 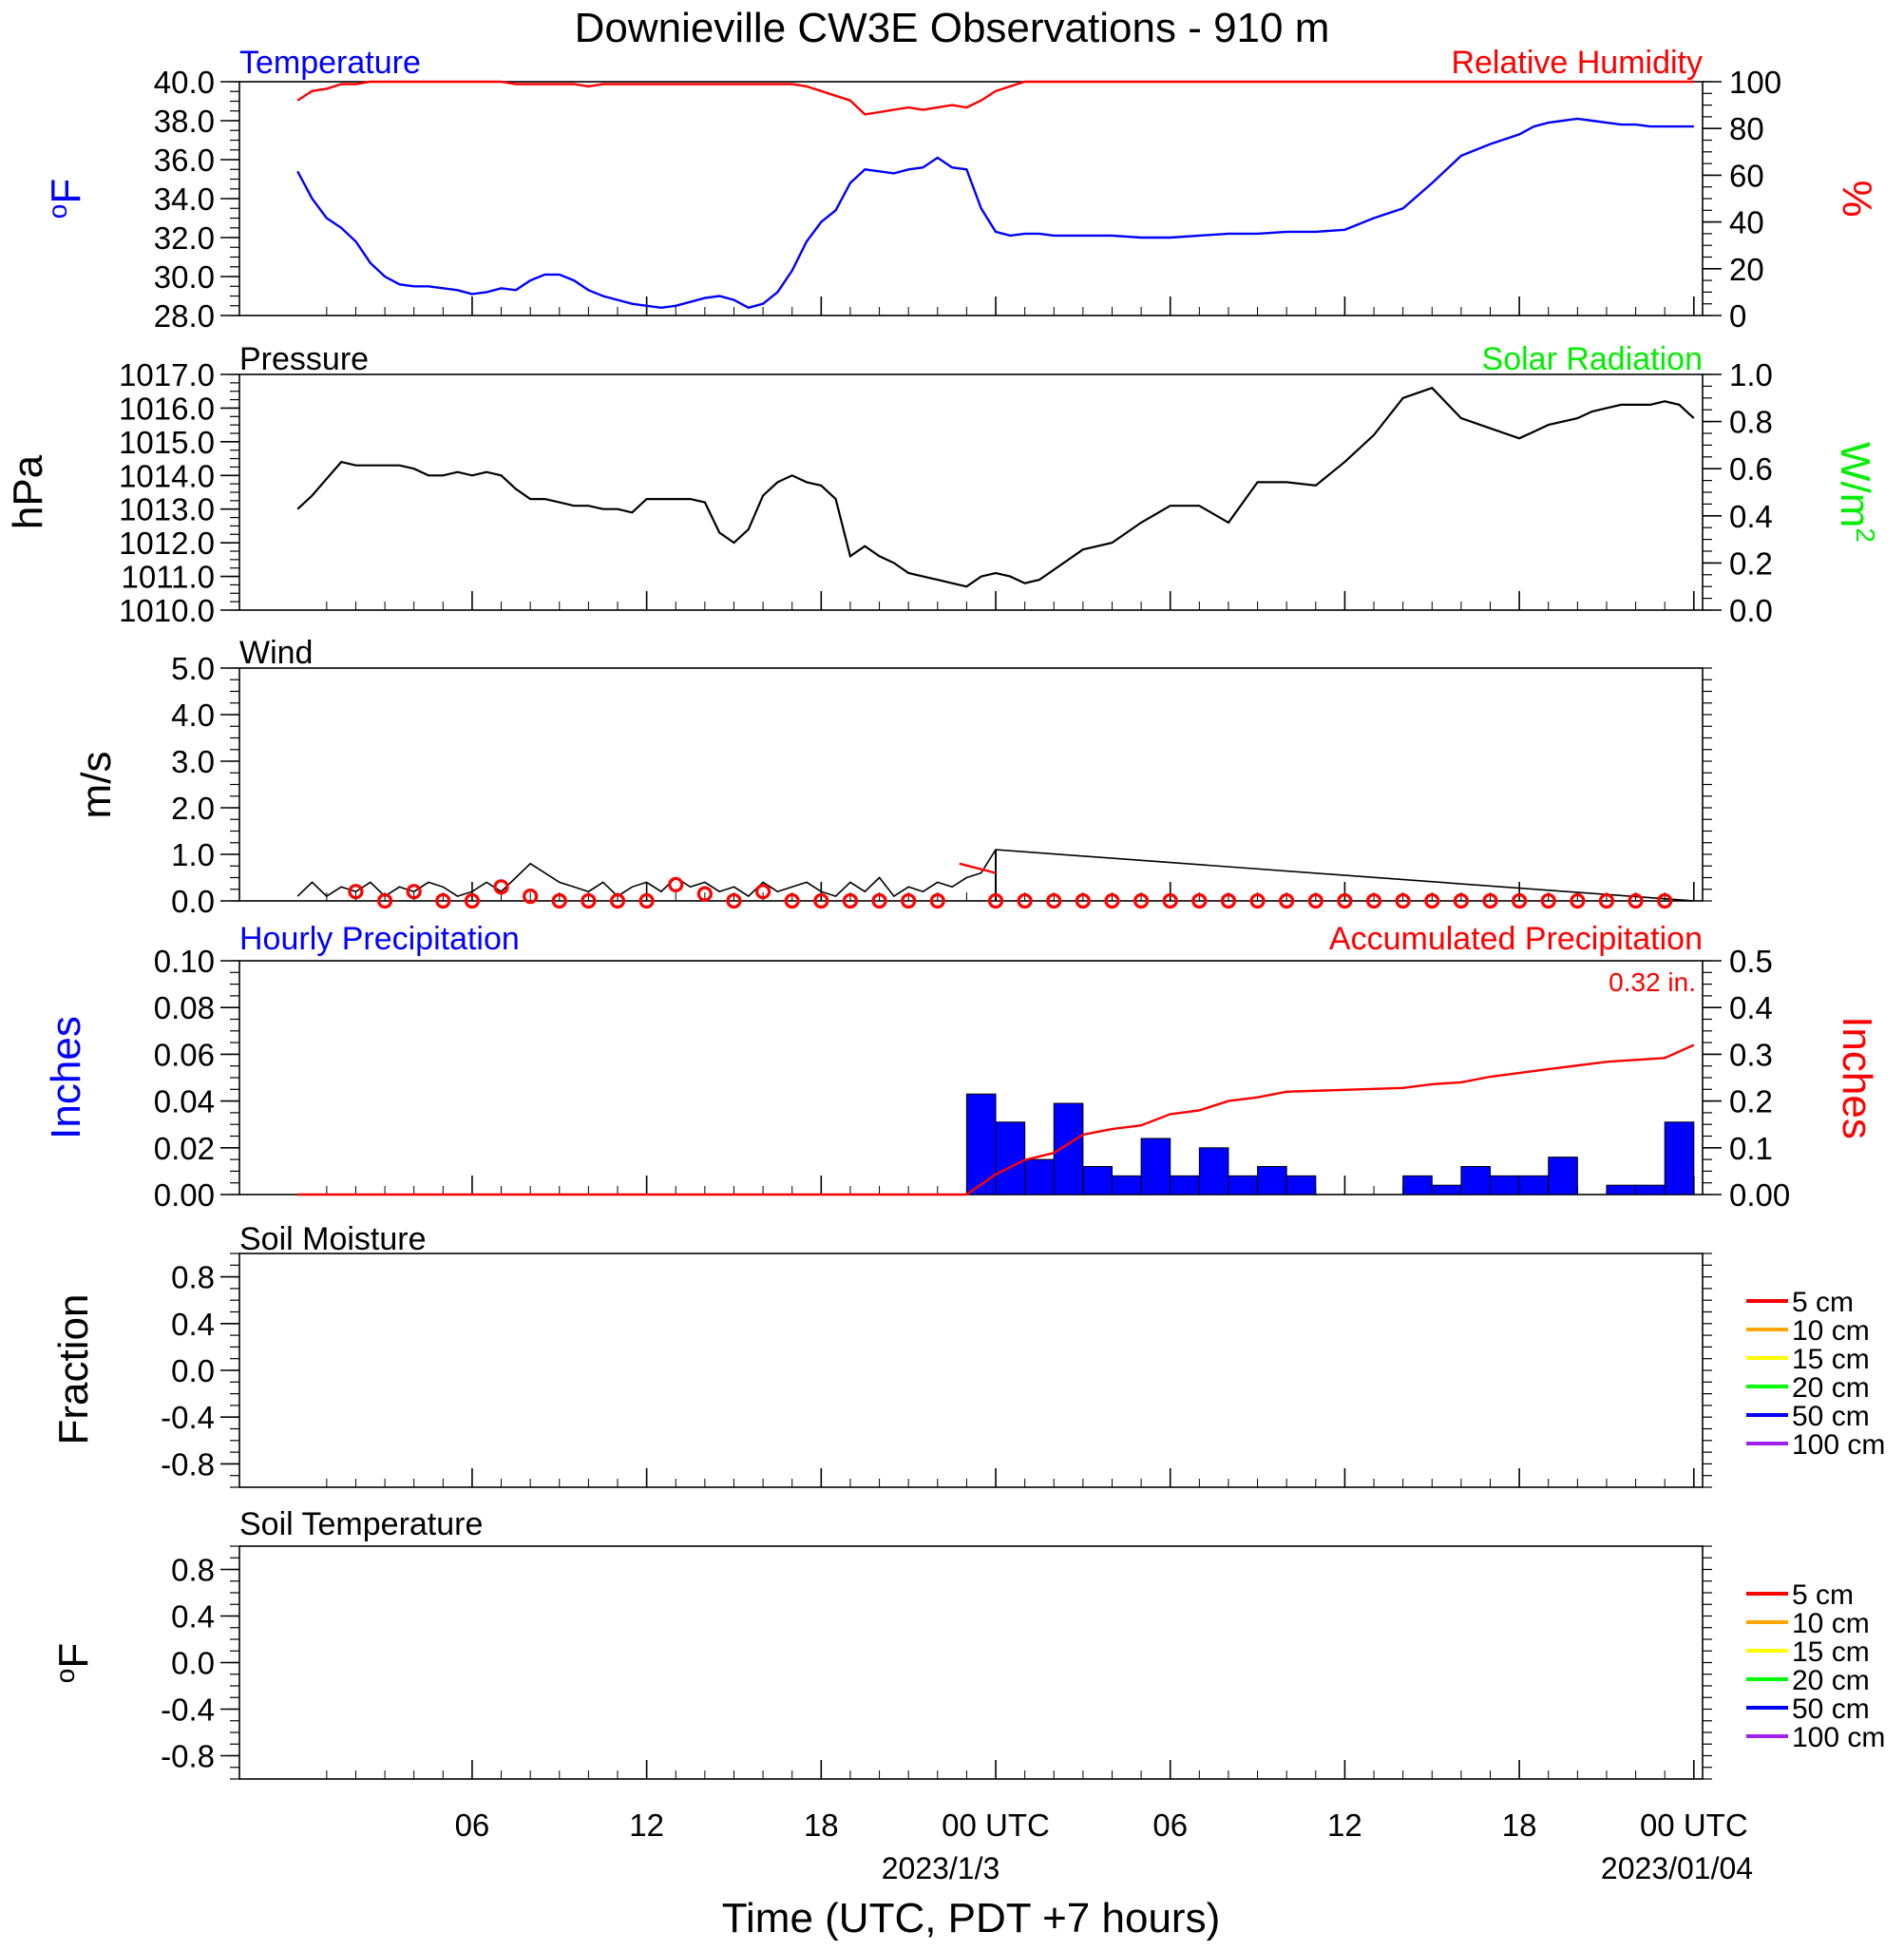 What do you see at coordinates (184, 238) in the screenshot?
I see `left-tick-label: 32.0` at bounding box center [184, 238].